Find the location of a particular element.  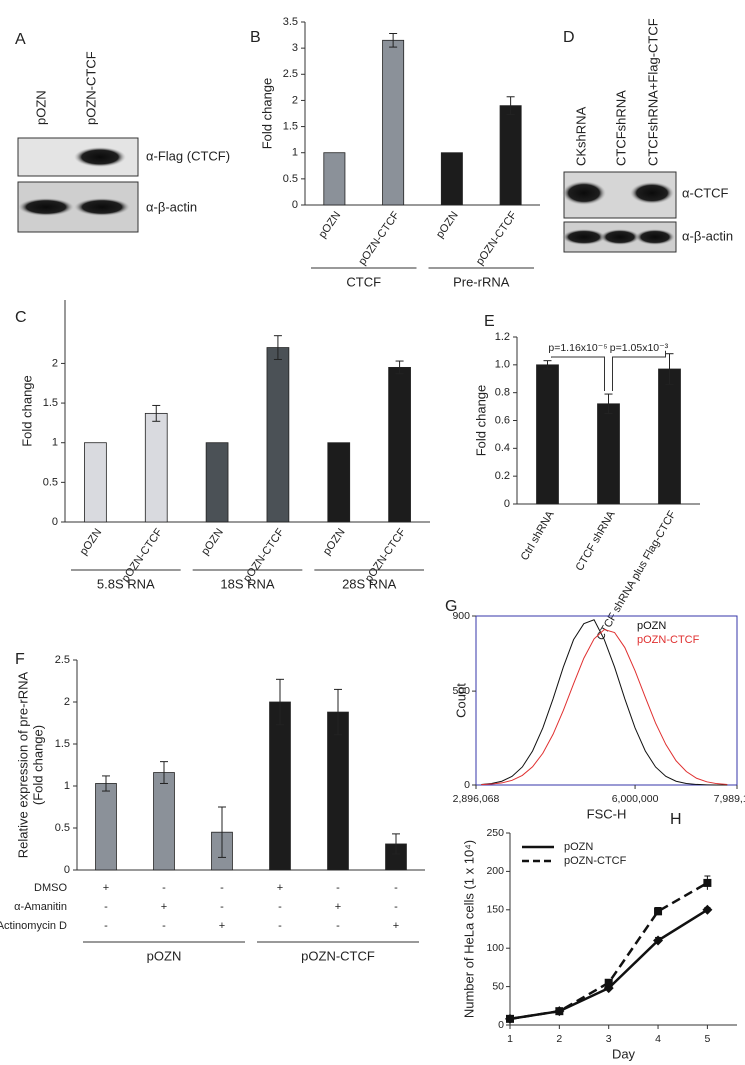

y-tick-label: 50 is located at coordinates (498, 986).